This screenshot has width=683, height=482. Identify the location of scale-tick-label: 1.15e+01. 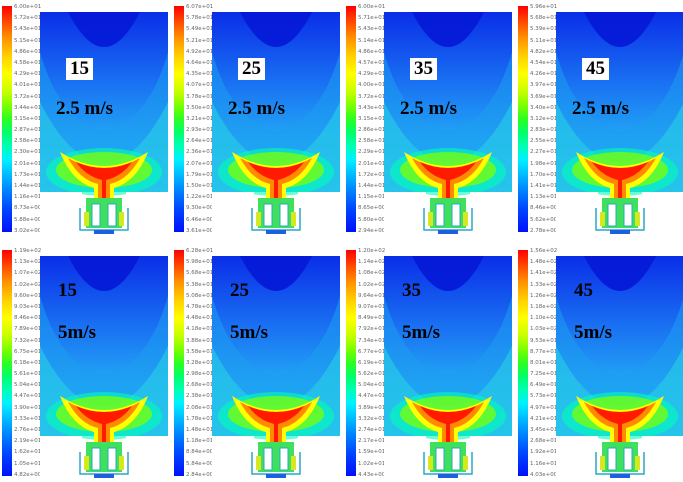
(372, 197).